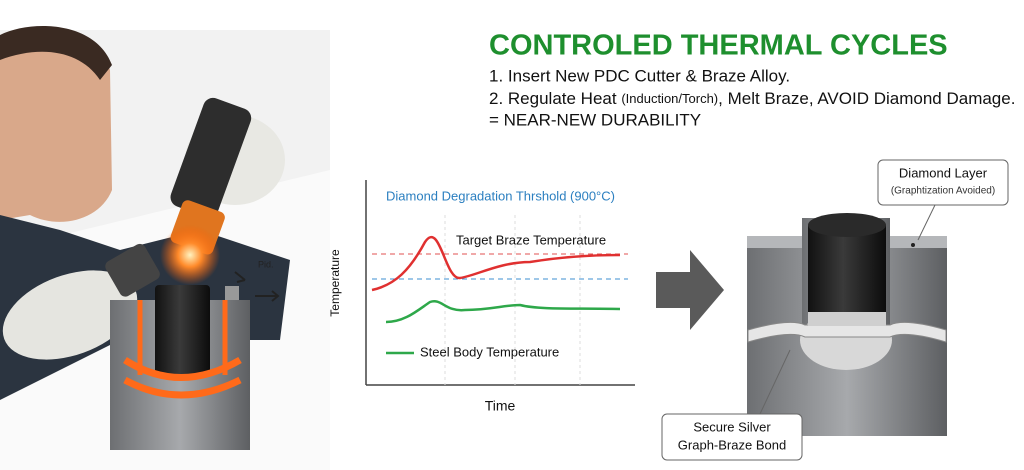 This screenshot has height=470, width=1024. I want to click on threshold-label: Diamond Degradation Thrshold (900°C), so click(500, 195).